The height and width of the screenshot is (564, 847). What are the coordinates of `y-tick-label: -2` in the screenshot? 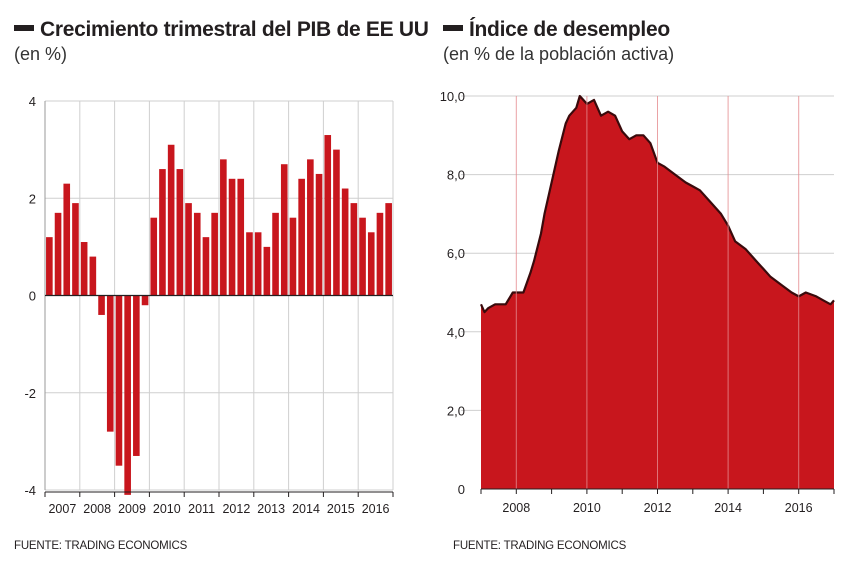 It's located at (30, 393).